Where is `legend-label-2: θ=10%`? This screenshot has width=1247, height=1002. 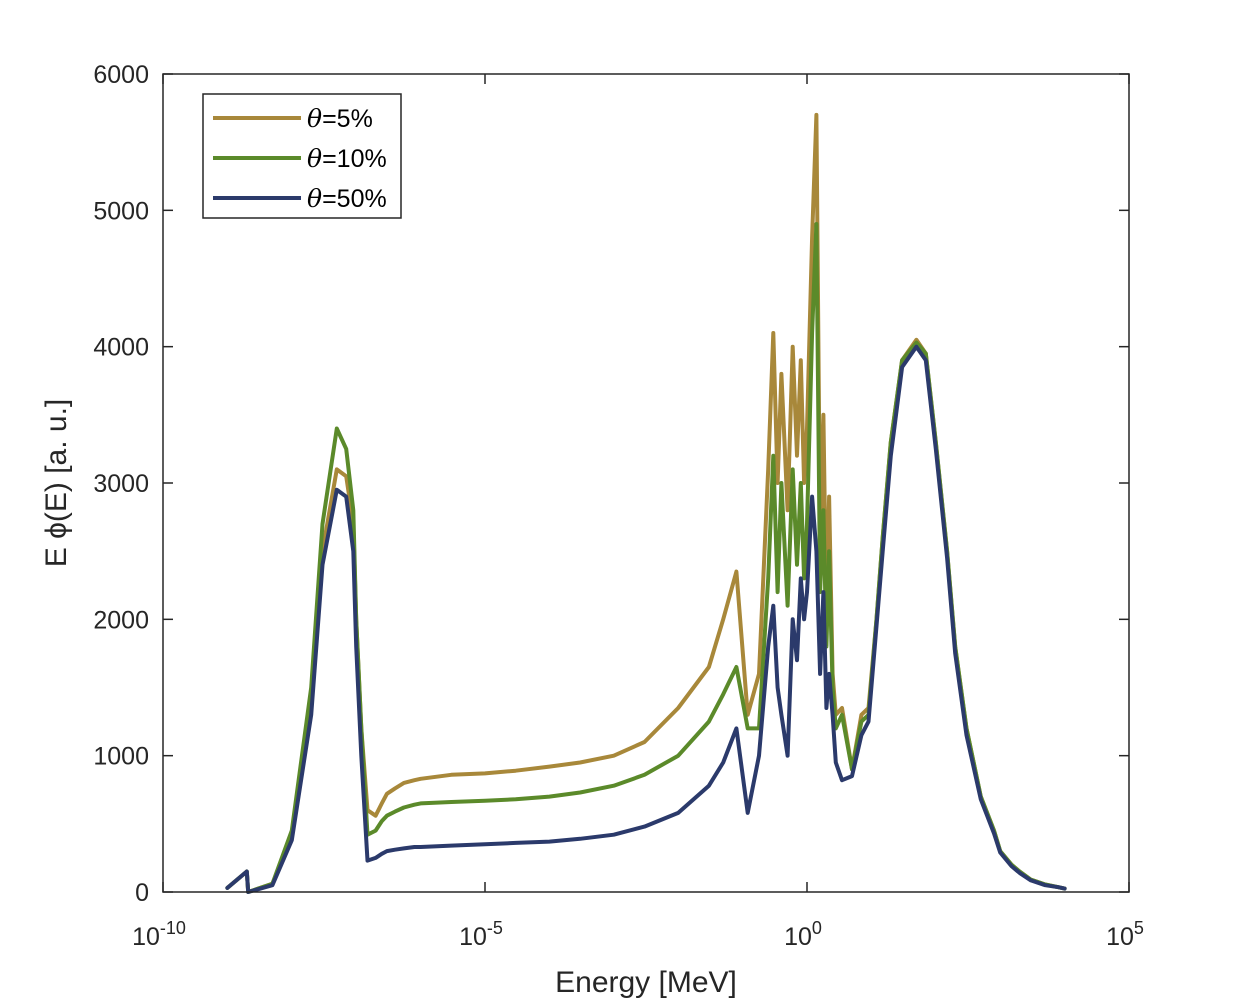
legend-label-2: θ=10% is located at coordinates (347, 158).